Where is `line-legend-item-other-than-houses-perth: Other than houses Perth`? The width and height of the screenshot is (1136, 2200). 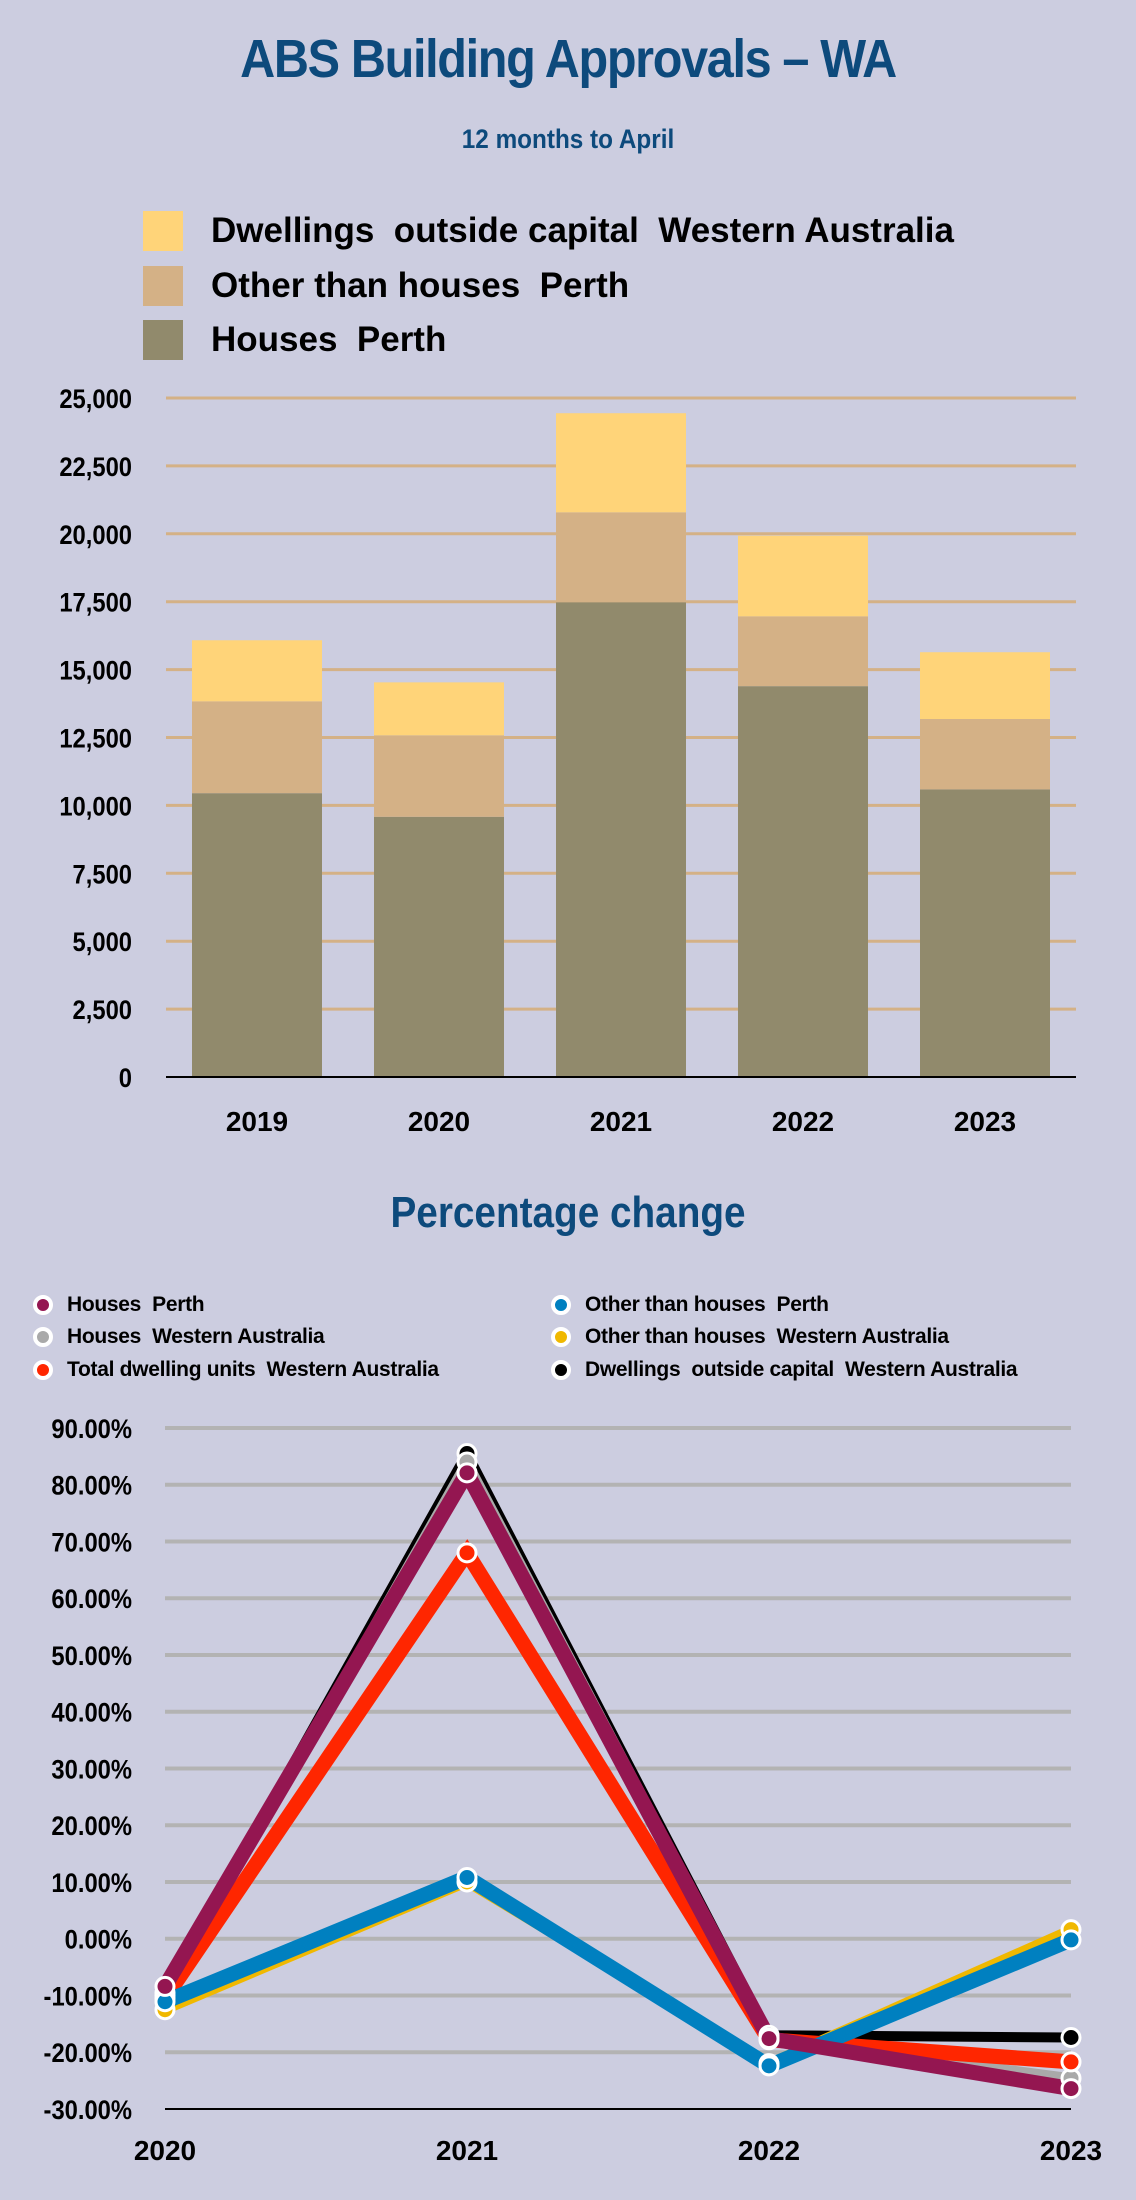
line-legend-item-other-than-houses-perth: Other than houses Perth is located at coordinates (690, 1305).